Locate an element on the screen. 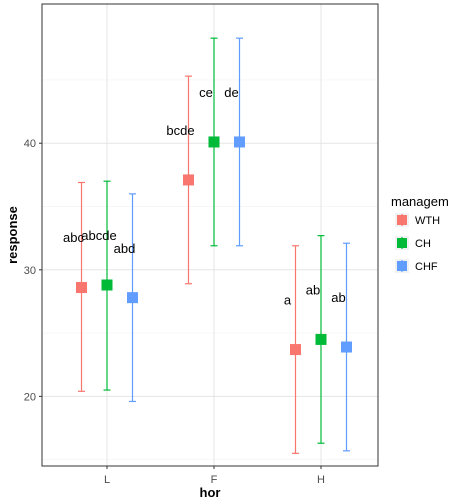 Image resolution: width=474 pixels, height=504 pixels. point-wth-h is located at coordinates (295, 350).